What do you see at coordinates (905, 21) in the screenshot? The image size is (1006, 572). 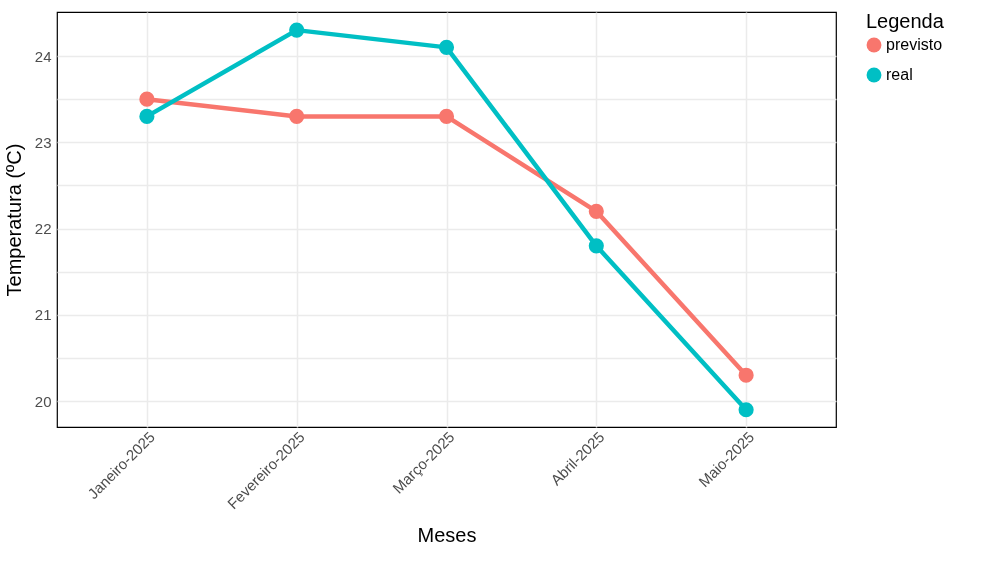 I see `legend-title: Legenda` at bounding box center [905, 21].